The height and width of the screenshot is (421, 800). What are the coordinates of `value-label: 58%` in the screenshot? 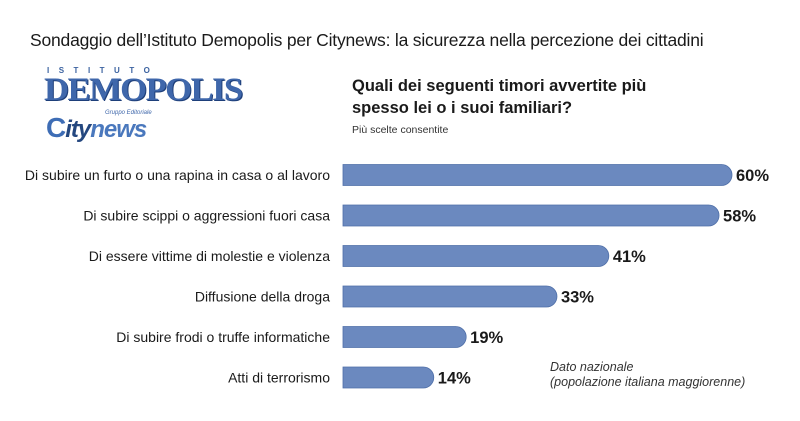 It's located at (739, 217).